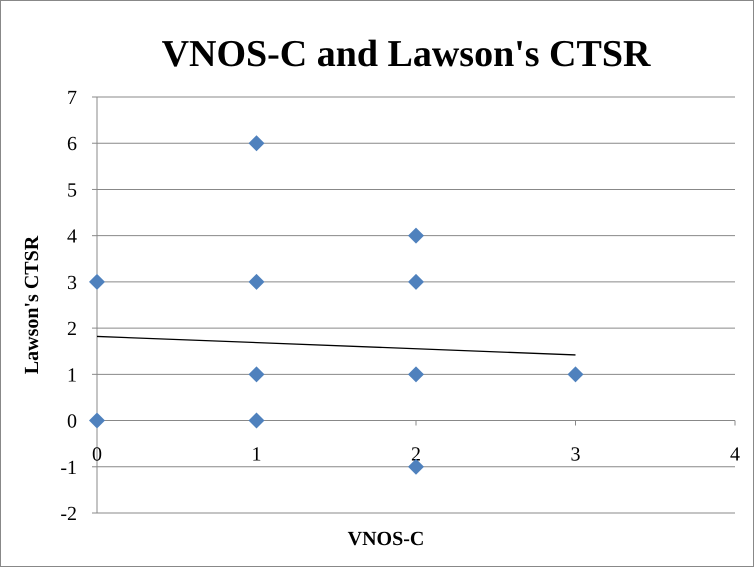 The image size is (754, 567). Describe the element at coordinates (416, 455) in the screenshot. I see `x-tick-label: 2` at that location.